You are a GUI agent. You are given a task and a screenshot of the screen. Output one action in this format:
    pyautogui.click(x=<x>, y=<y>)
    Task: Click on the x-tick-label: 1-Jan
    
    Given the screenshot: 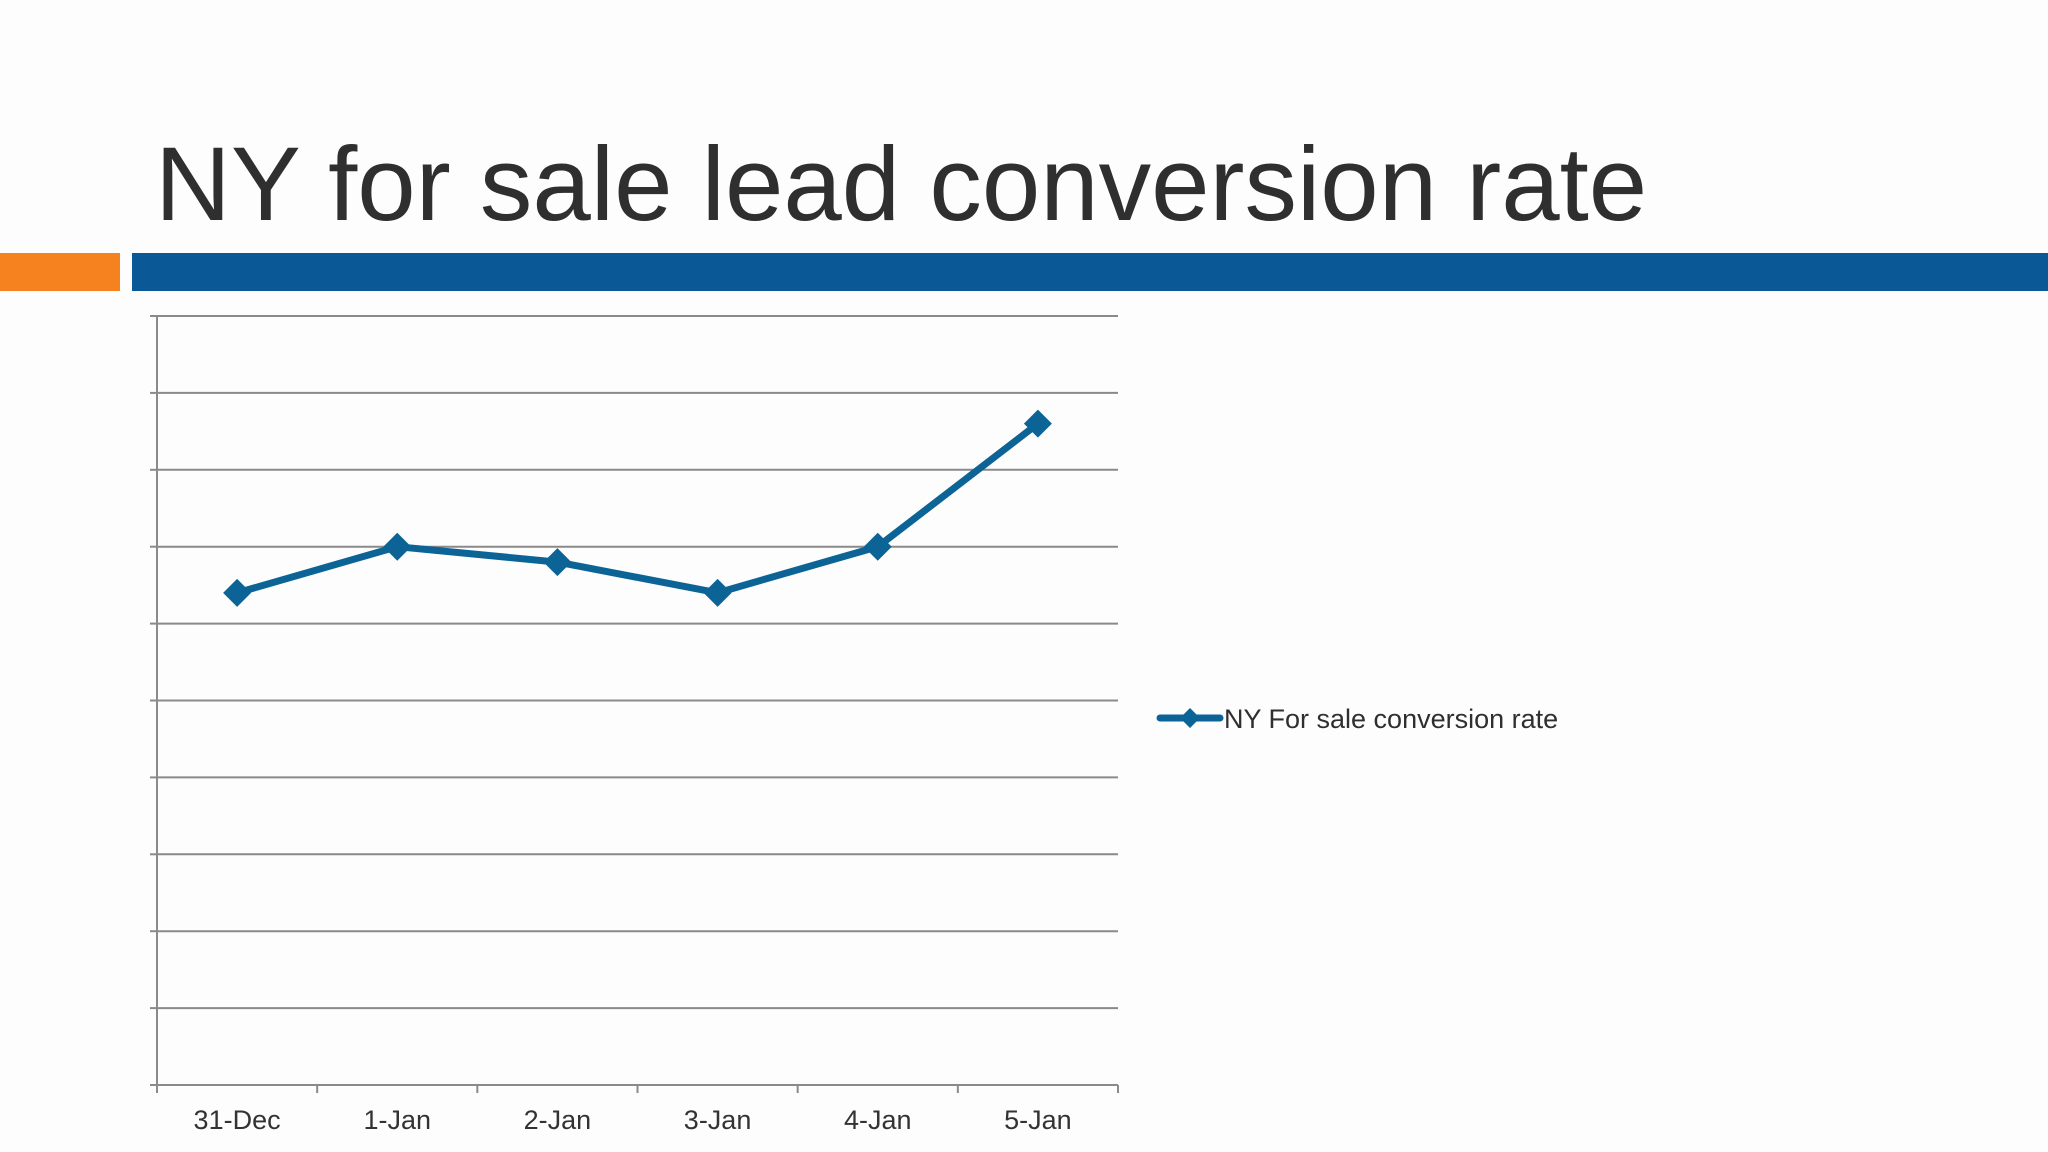 What is the action you would take?
    pyautogui.click(x=397, y=1120)
    